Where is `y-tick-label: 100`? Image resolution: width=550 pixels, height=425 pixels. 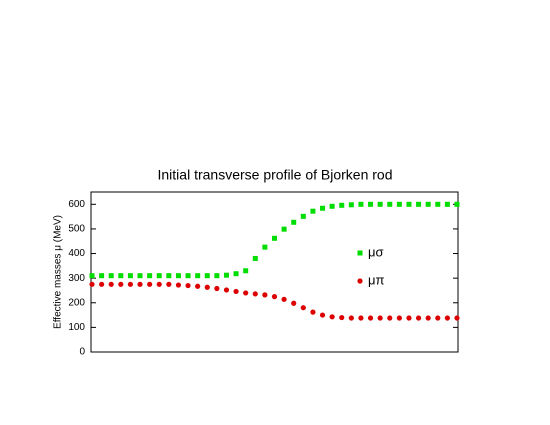 y-tick-label: 100 is located at coordinates (76, 327).